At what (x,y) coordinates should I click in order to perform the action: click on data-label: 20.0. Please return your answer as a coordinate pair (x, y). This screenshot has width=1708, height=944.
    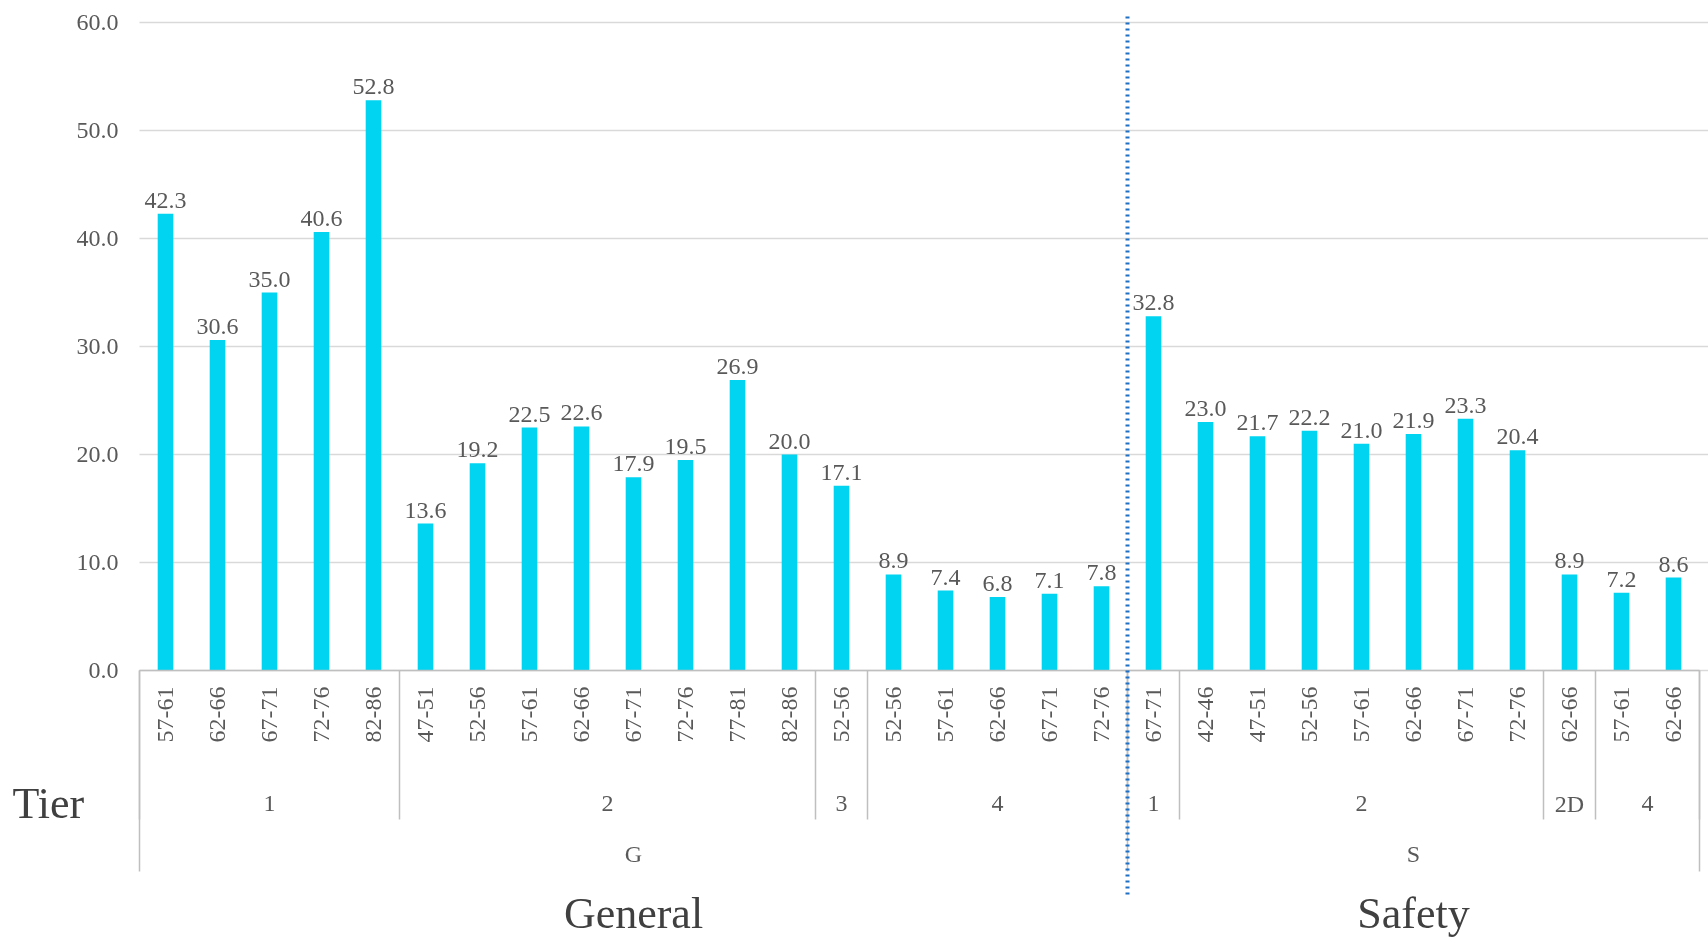
    Looking at the image, I should click on (789, 440).